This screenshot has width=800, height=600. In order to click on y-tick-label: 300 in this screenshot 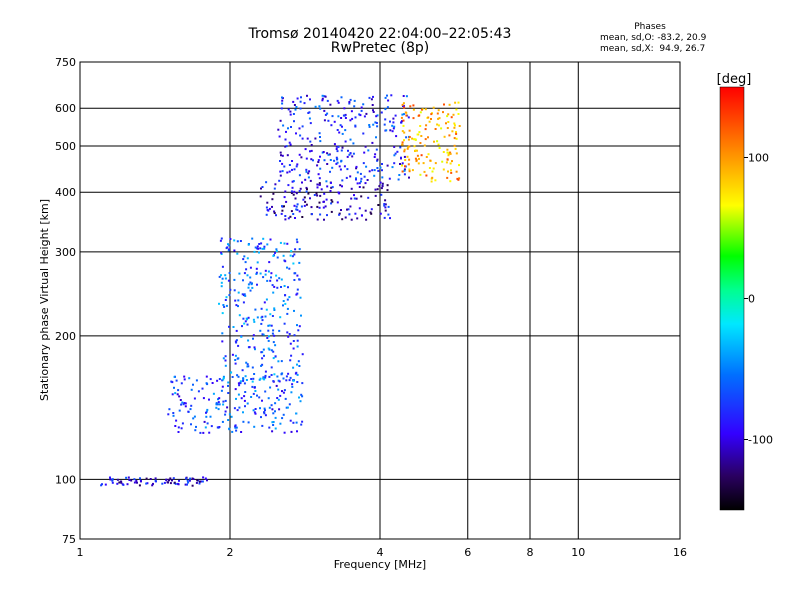, I will do `click(65, 252)`.